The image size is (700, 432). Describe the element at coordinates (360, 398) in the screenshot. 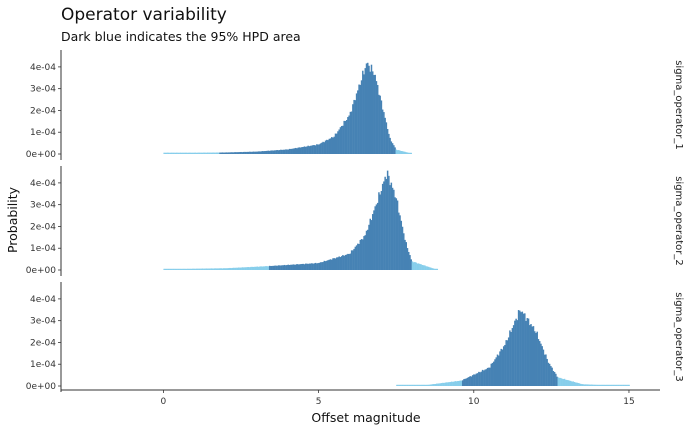

I see `x-axis: 0 5 10 15` at that location.